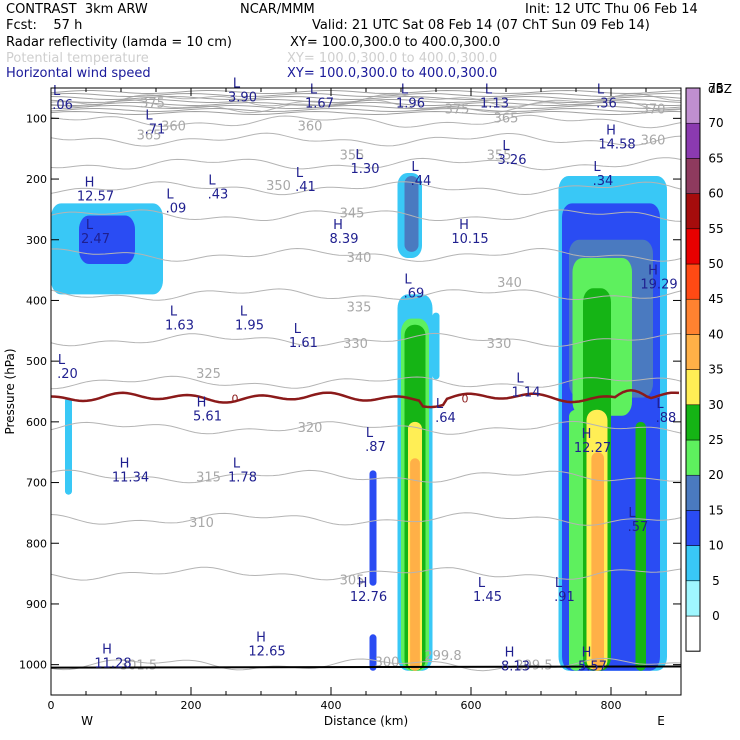 Image resolution: width=740 pixels, height=740 pixels. Describe the element at coordinates (36, 604) in the screenshot. I see `y-tick-label: 900` at that location.